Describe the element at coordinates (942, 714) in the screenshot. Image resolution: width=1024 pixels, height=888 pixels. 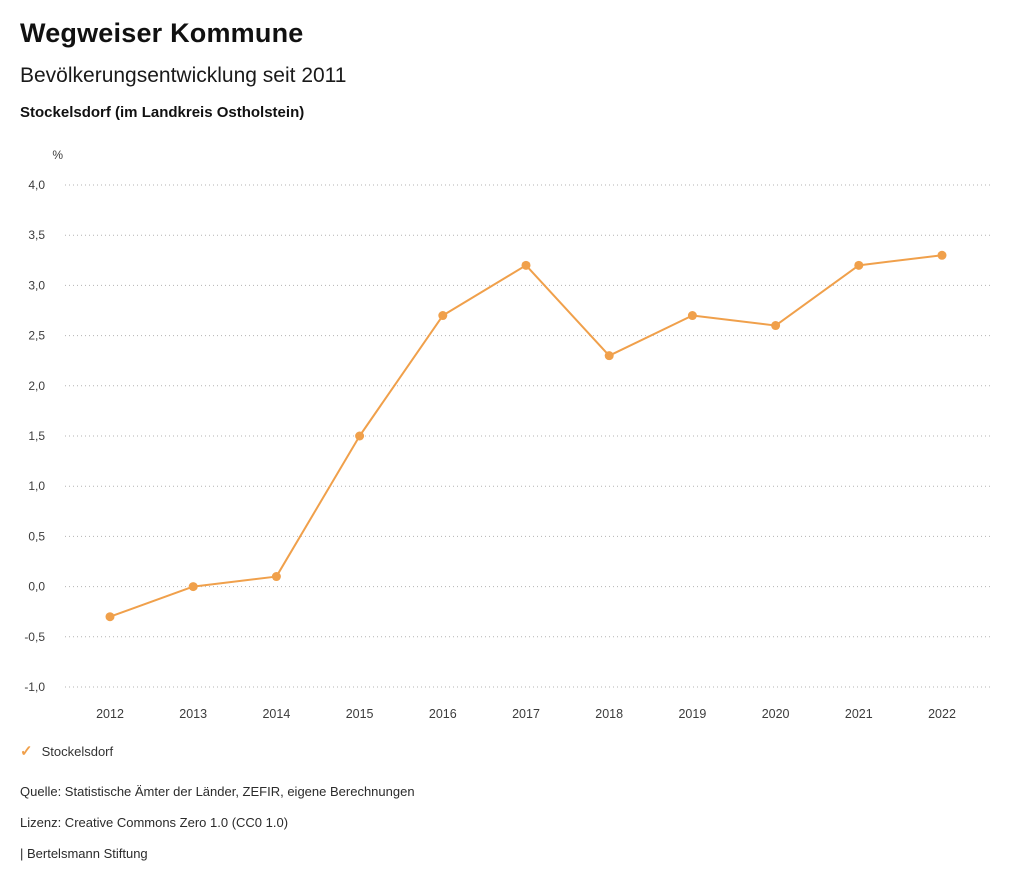
I see `x-tick-label: 2022` at that location.